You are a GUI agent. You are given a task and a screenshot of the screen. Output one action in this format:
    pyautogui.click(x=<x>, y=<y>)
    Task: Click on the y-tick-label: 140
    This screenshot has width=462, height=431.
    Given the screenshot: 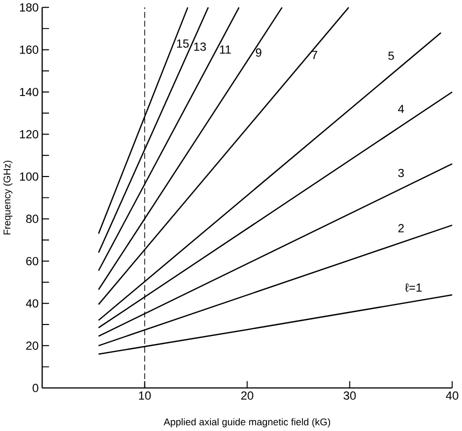 What is the action you would take?
    pyautogui.click(x=29, y=92)
    